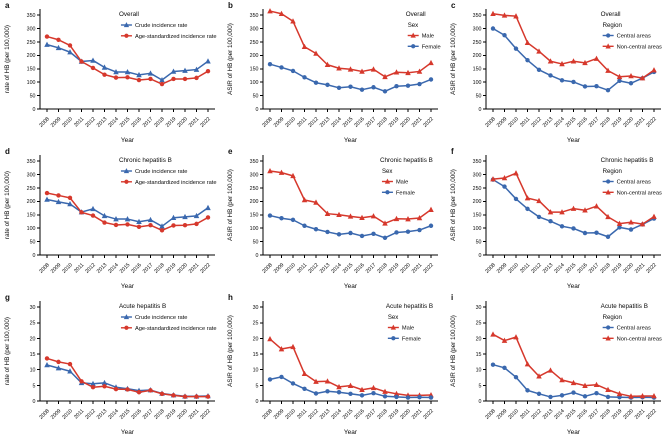  What do you see at coordinates (409, 306) in the screenshot?
I see `legend-title: Acute hepatitis B` at bounding box center [409, 306].